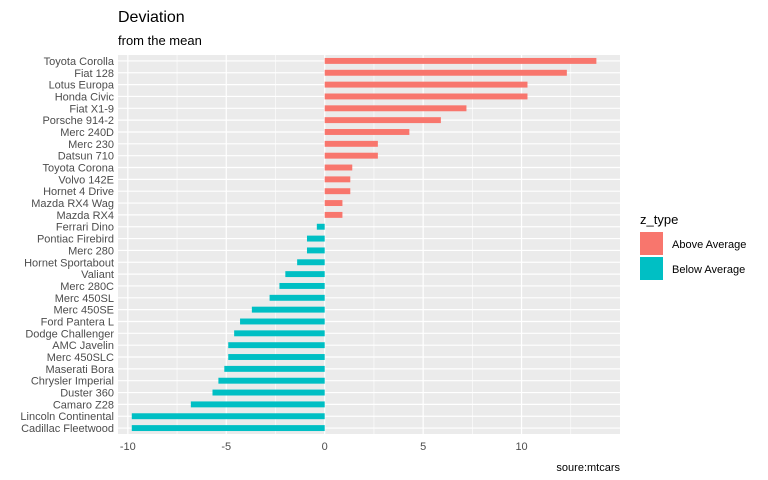 Image resolution: width=768 pixels, height=480 pixels. I want to click on y-tick-label: Fiat X1-9, so click(91, 109).